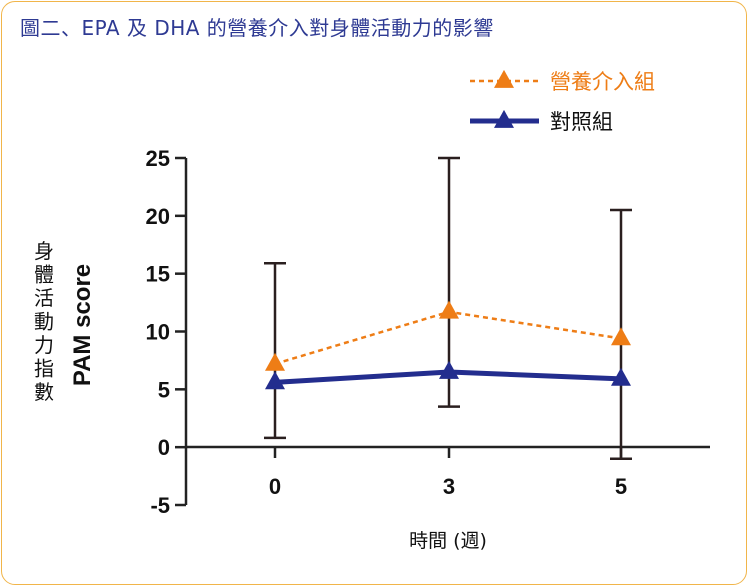 This screenshot has height=588, width=750. Describe the element at coordinates (44, 321) in the screenshot. I see `y-axis-label-chinese: 身體活動力指數` at that location.